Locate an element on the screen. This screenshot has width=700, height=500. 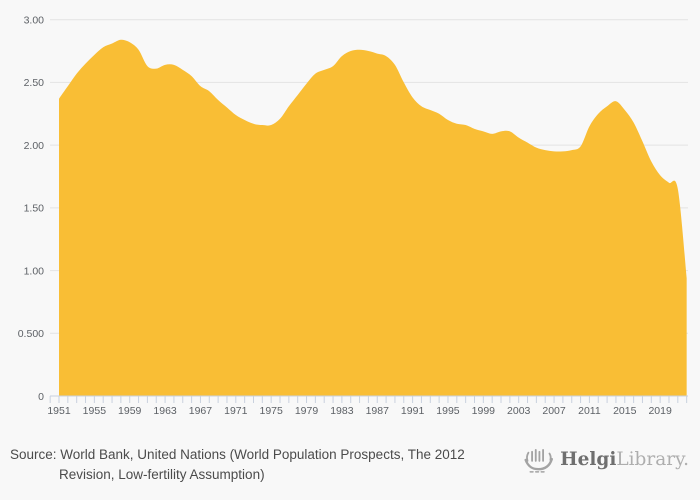
x-tick-label: 2011 is located at coordinates (589, 411).